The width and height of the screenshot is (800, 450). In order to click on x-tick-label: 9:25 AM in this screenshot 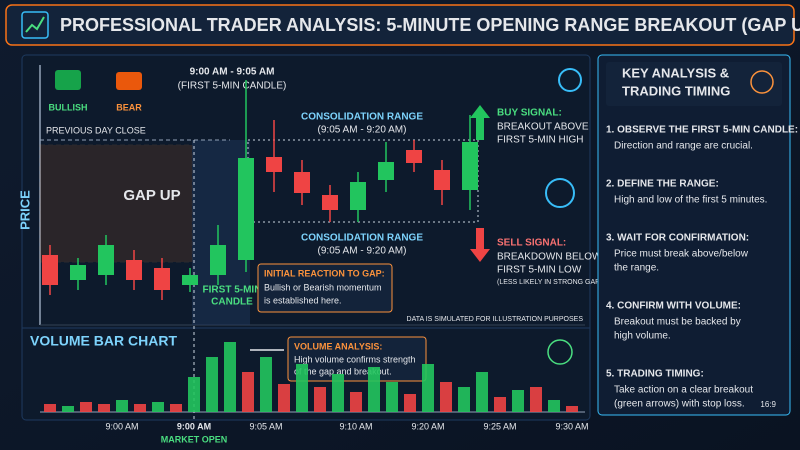, I will do `click(499, 426)`.